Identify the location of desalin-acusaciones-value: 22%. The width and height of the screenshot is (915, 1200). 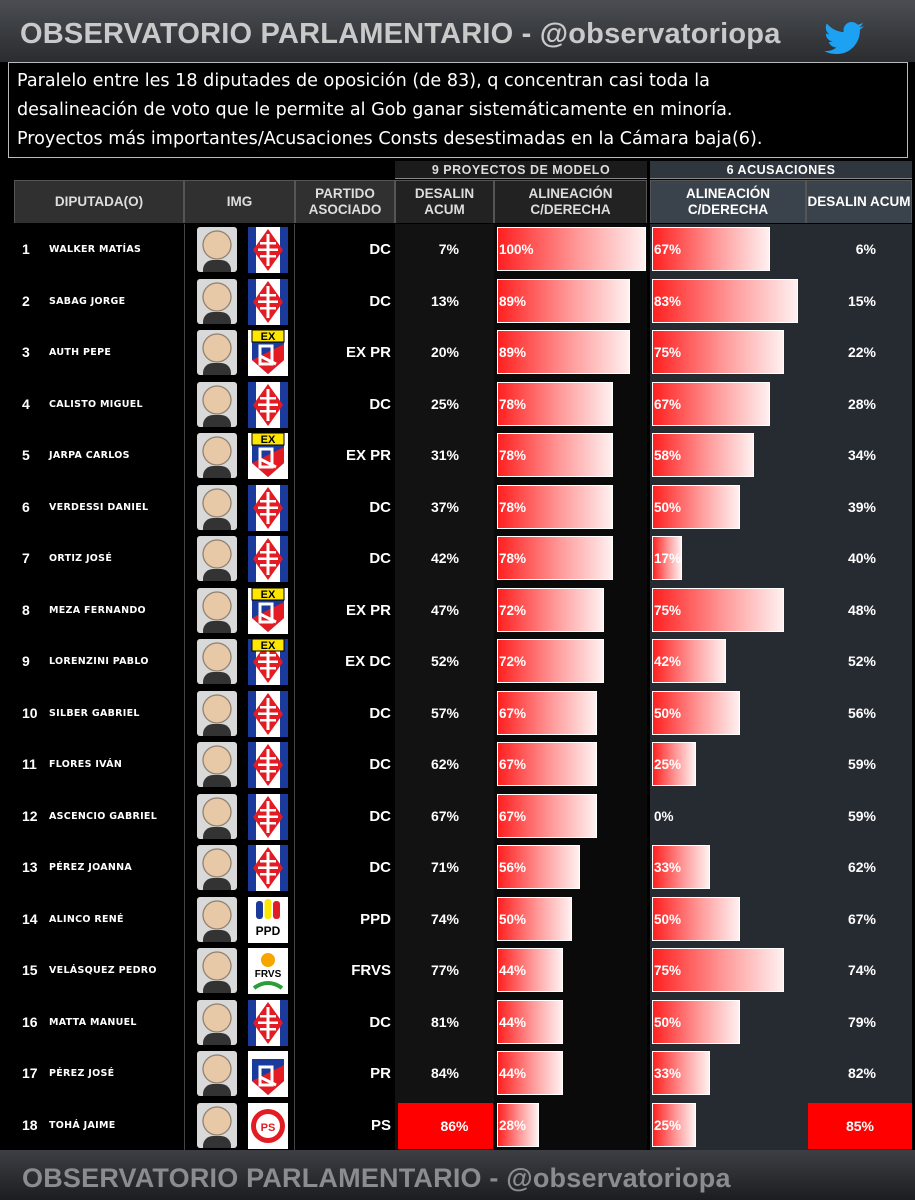
(861, 352).